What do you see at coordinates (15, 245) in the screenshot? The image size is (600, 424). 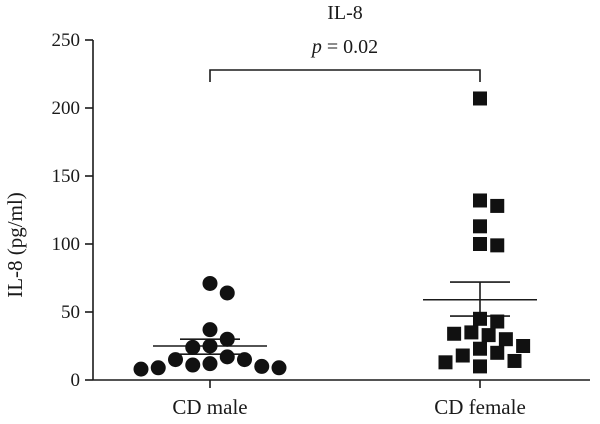 I see `y-axis-label: IL-8 (pg/ml)` at bounding box center [15, 245].